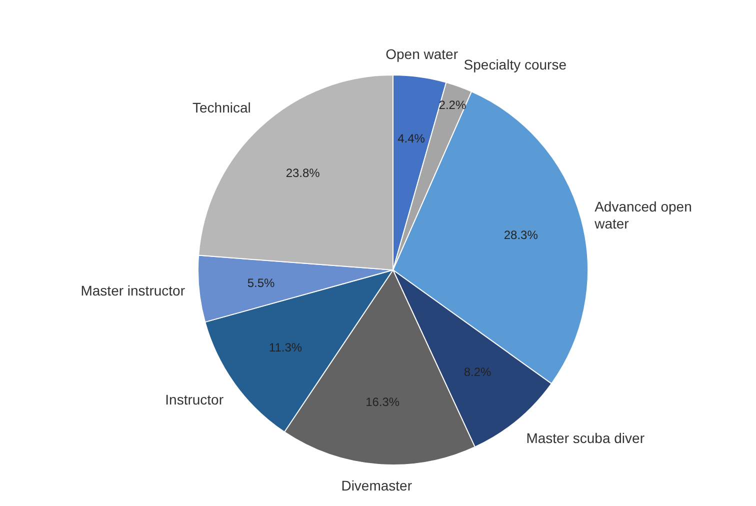  Describe the element at coordinates (585, 438) in the screenshot. I see `slice-label: Master scuba diver` at that location.